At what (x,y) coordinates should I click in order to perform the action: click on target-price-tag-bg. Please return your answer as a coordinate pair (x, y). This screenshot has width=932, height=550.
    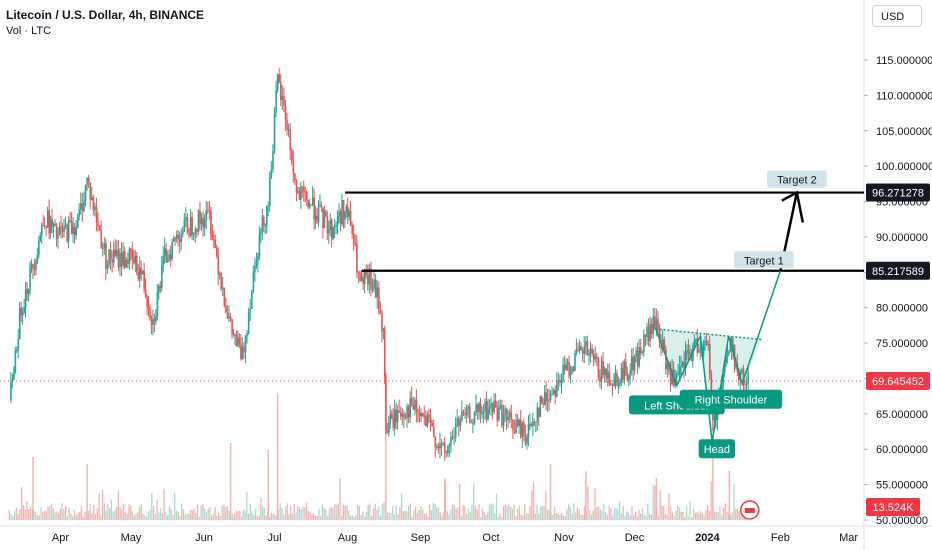
    Looking at the image, I should click on (898, 270).